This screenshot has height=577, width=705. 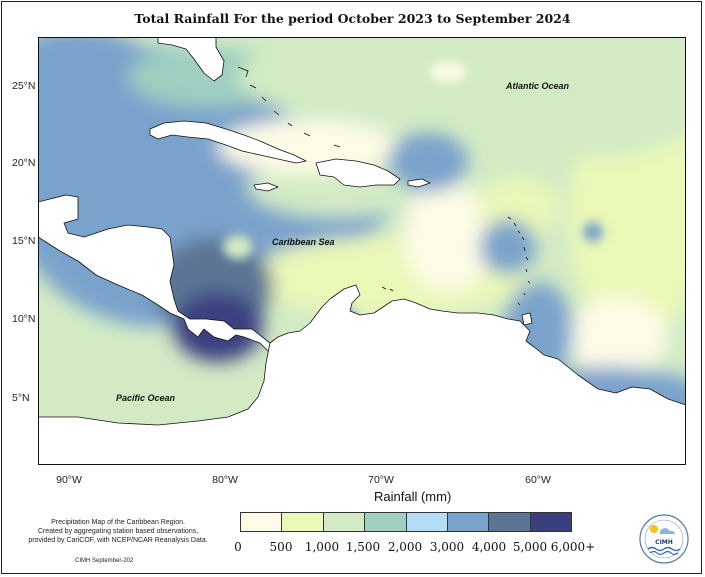 What do you see at coordinates (238, 547) in the screenshot?
I see `legend-tick: 0` at bounding box center [238, 547].